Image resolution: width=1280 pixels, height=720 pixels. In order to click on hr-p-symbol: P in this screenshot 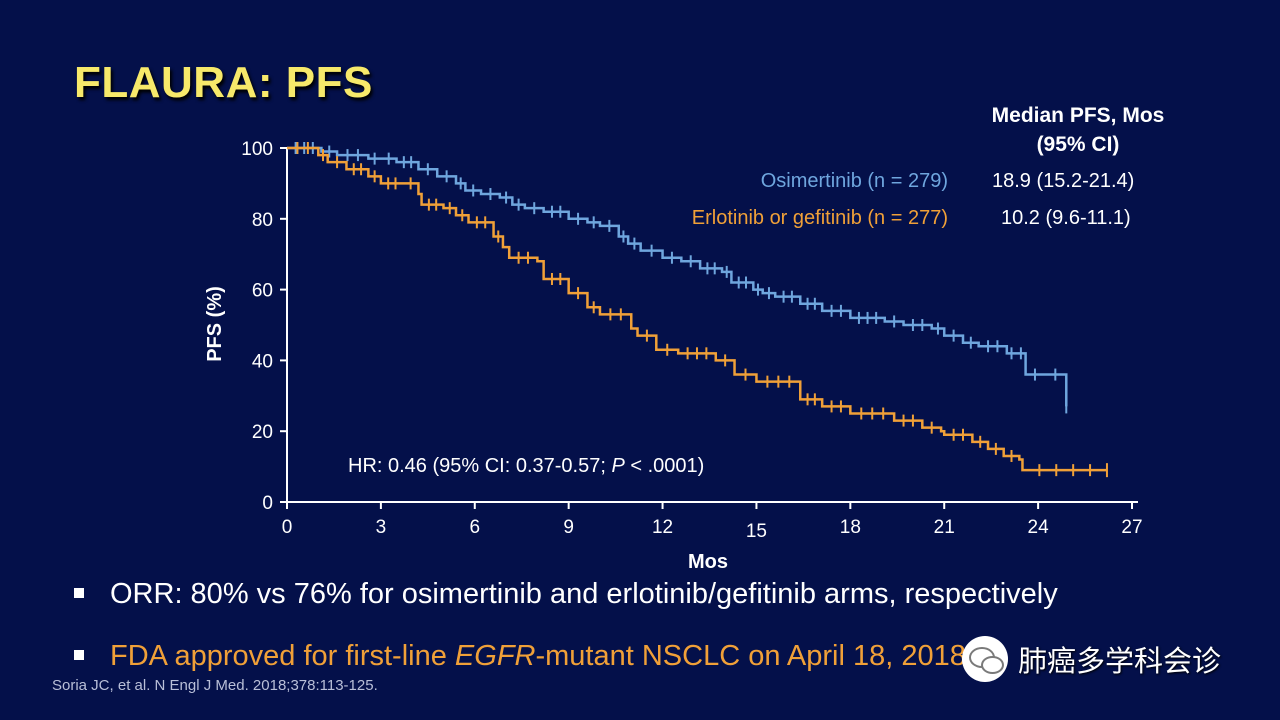, I will do `click(618, 466)`.